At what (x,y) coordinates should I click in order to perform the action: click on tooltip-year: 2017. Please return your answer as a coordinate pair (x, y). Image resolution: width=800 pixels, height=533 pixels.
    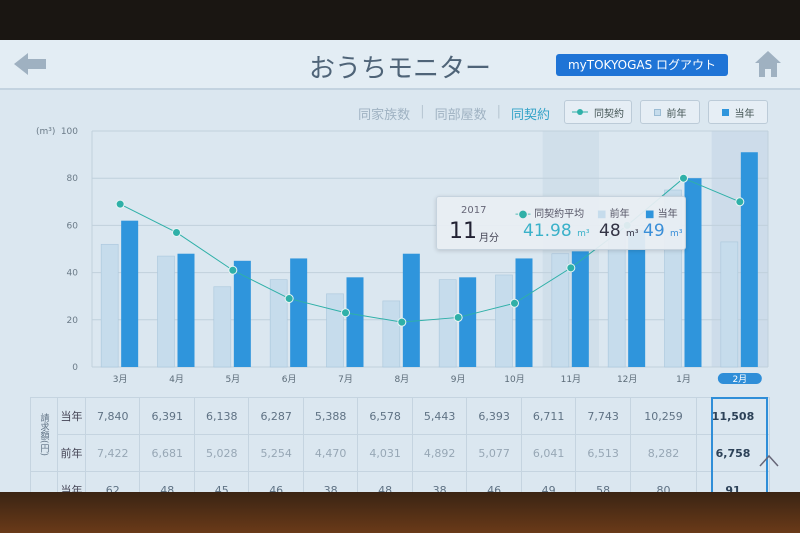
    Looking at the image, I should click on (474, 210).